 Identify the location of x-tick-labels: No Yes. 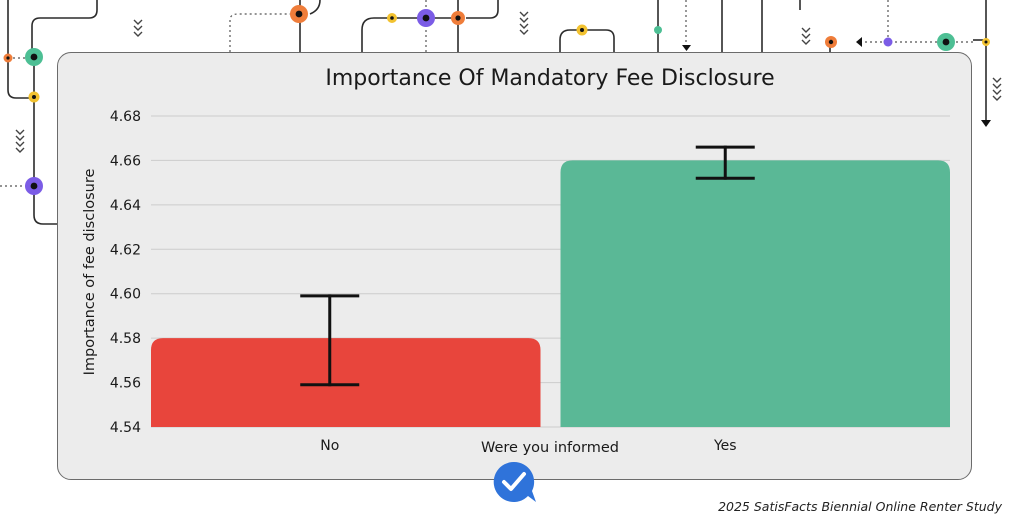
(528, 446).